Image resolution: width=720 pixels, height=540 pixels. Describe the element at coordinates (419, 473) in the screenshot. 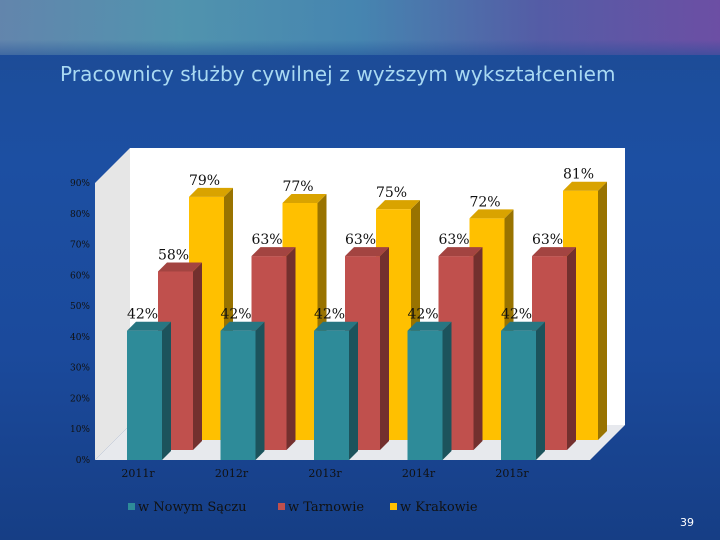

I see `x-tick-label: 2014r` at that location.